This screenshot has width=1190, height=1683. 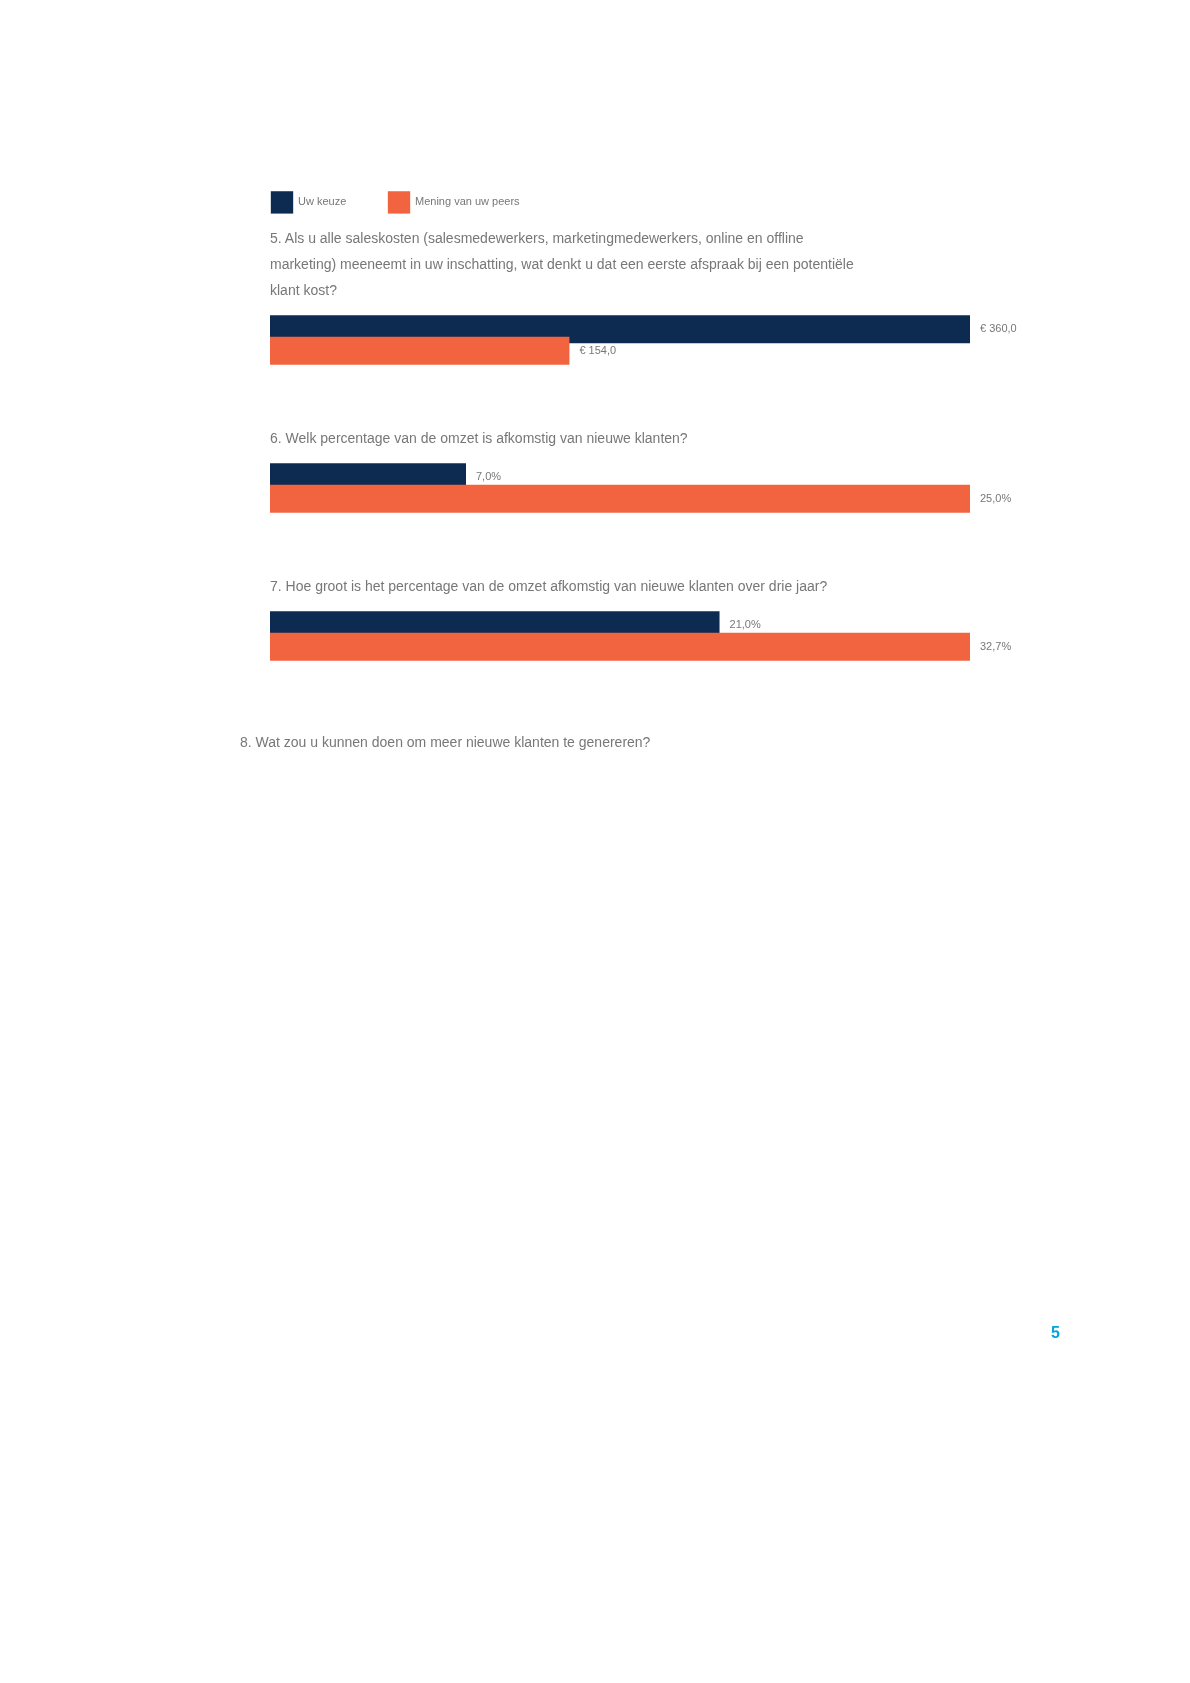 What do you see at coordinates (998, 328) in the screenshot?
I see `data-label: € 360,0` at bounding box center [998, 328].